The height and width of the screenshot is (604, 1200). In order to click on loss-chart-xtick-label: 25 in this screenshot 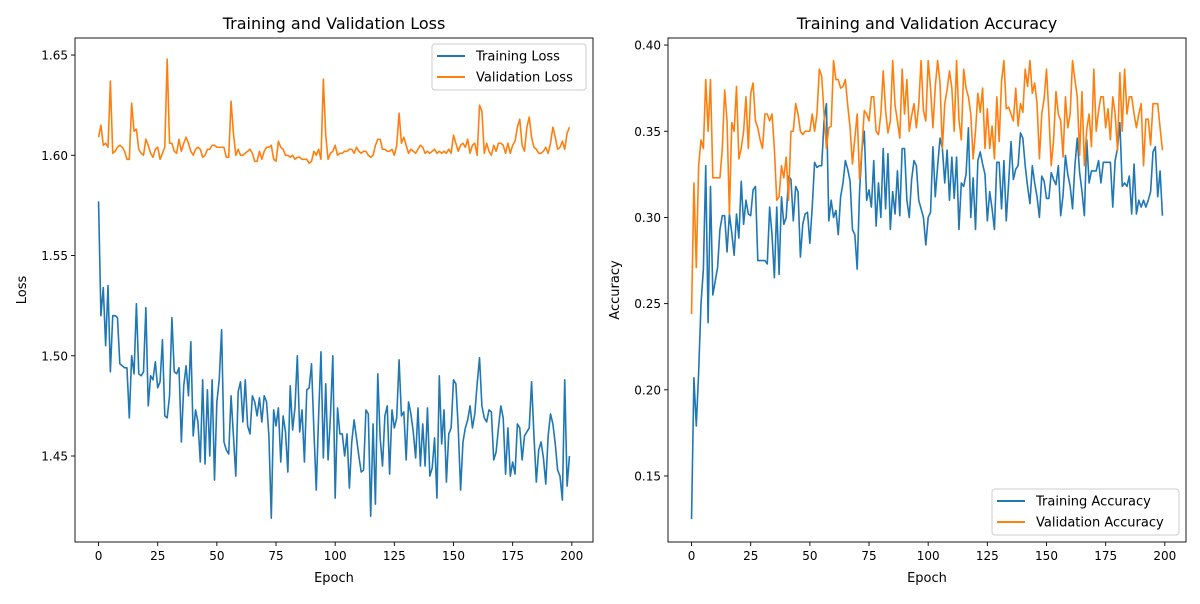, I will do `click(157, 556)`.